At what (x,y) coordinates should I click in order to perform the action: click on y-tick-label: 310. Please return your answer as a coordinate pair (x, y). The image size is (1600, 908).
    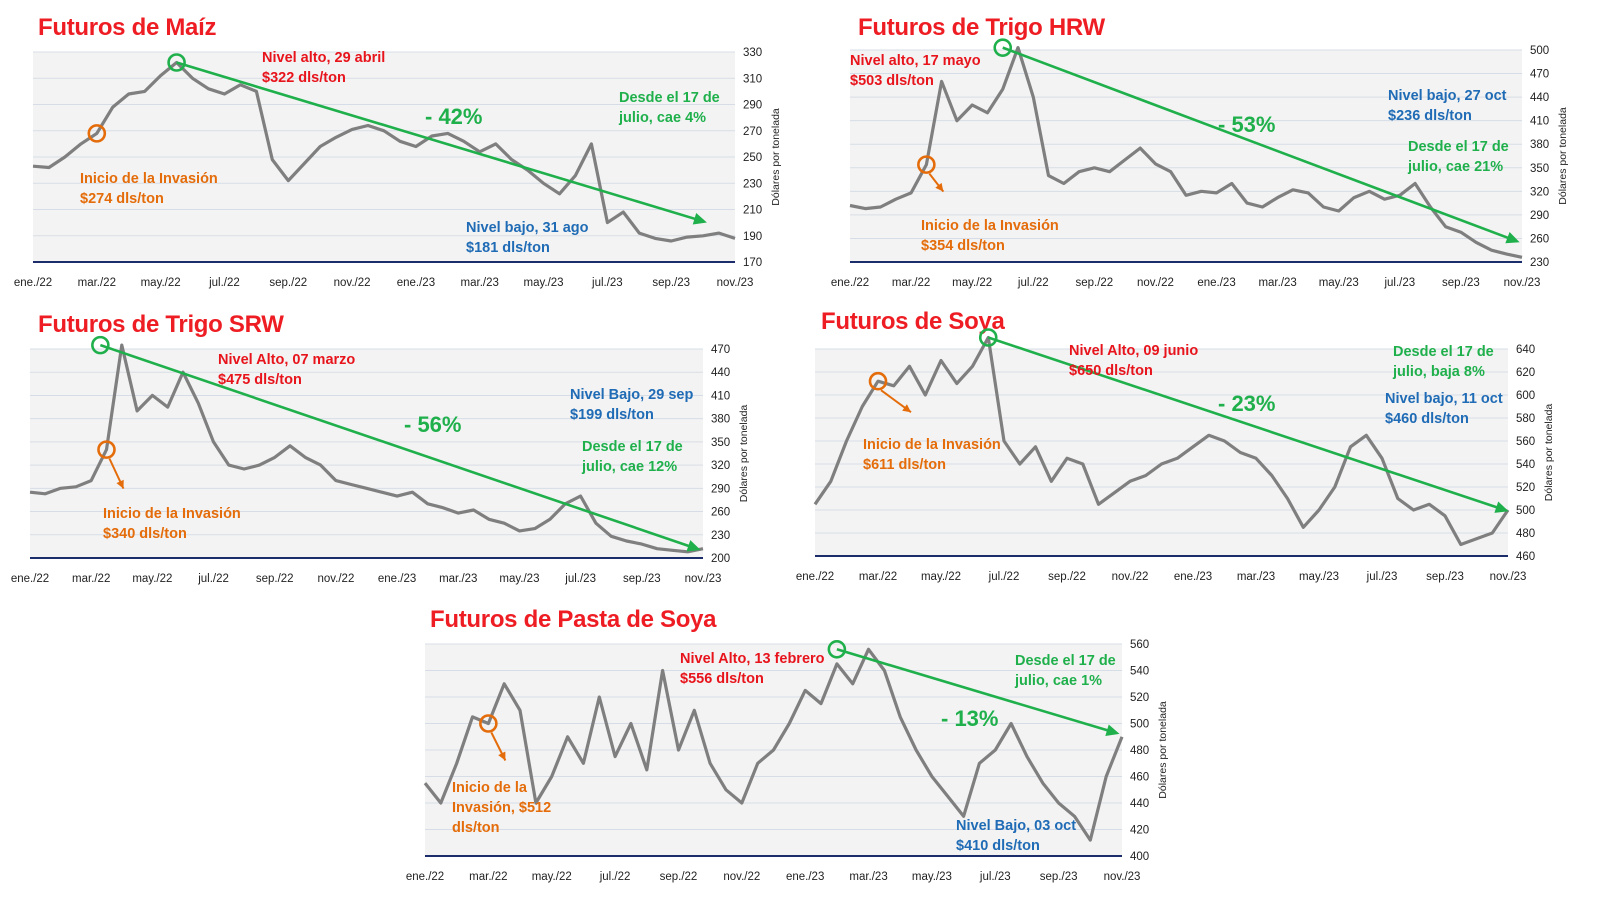
    Looking at the image, I should click on (752, 79).